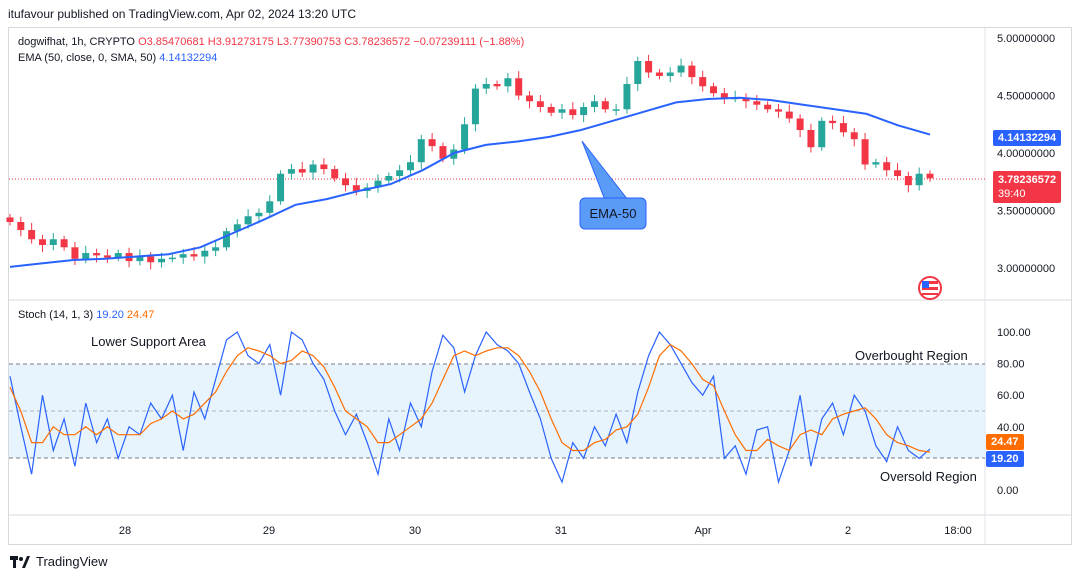 This screenshot has width=1080, height=579. Describe the element at coordinates (545, 531) in the screenshot. I see `time-axis: 28 29 30 31 Apr 2 18:00` at that location.